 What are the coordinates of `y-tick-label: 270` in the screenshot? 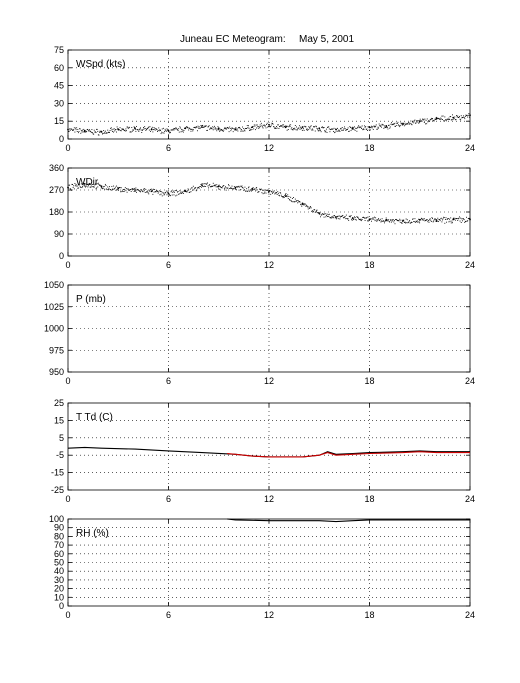 It's located at (56, 190).